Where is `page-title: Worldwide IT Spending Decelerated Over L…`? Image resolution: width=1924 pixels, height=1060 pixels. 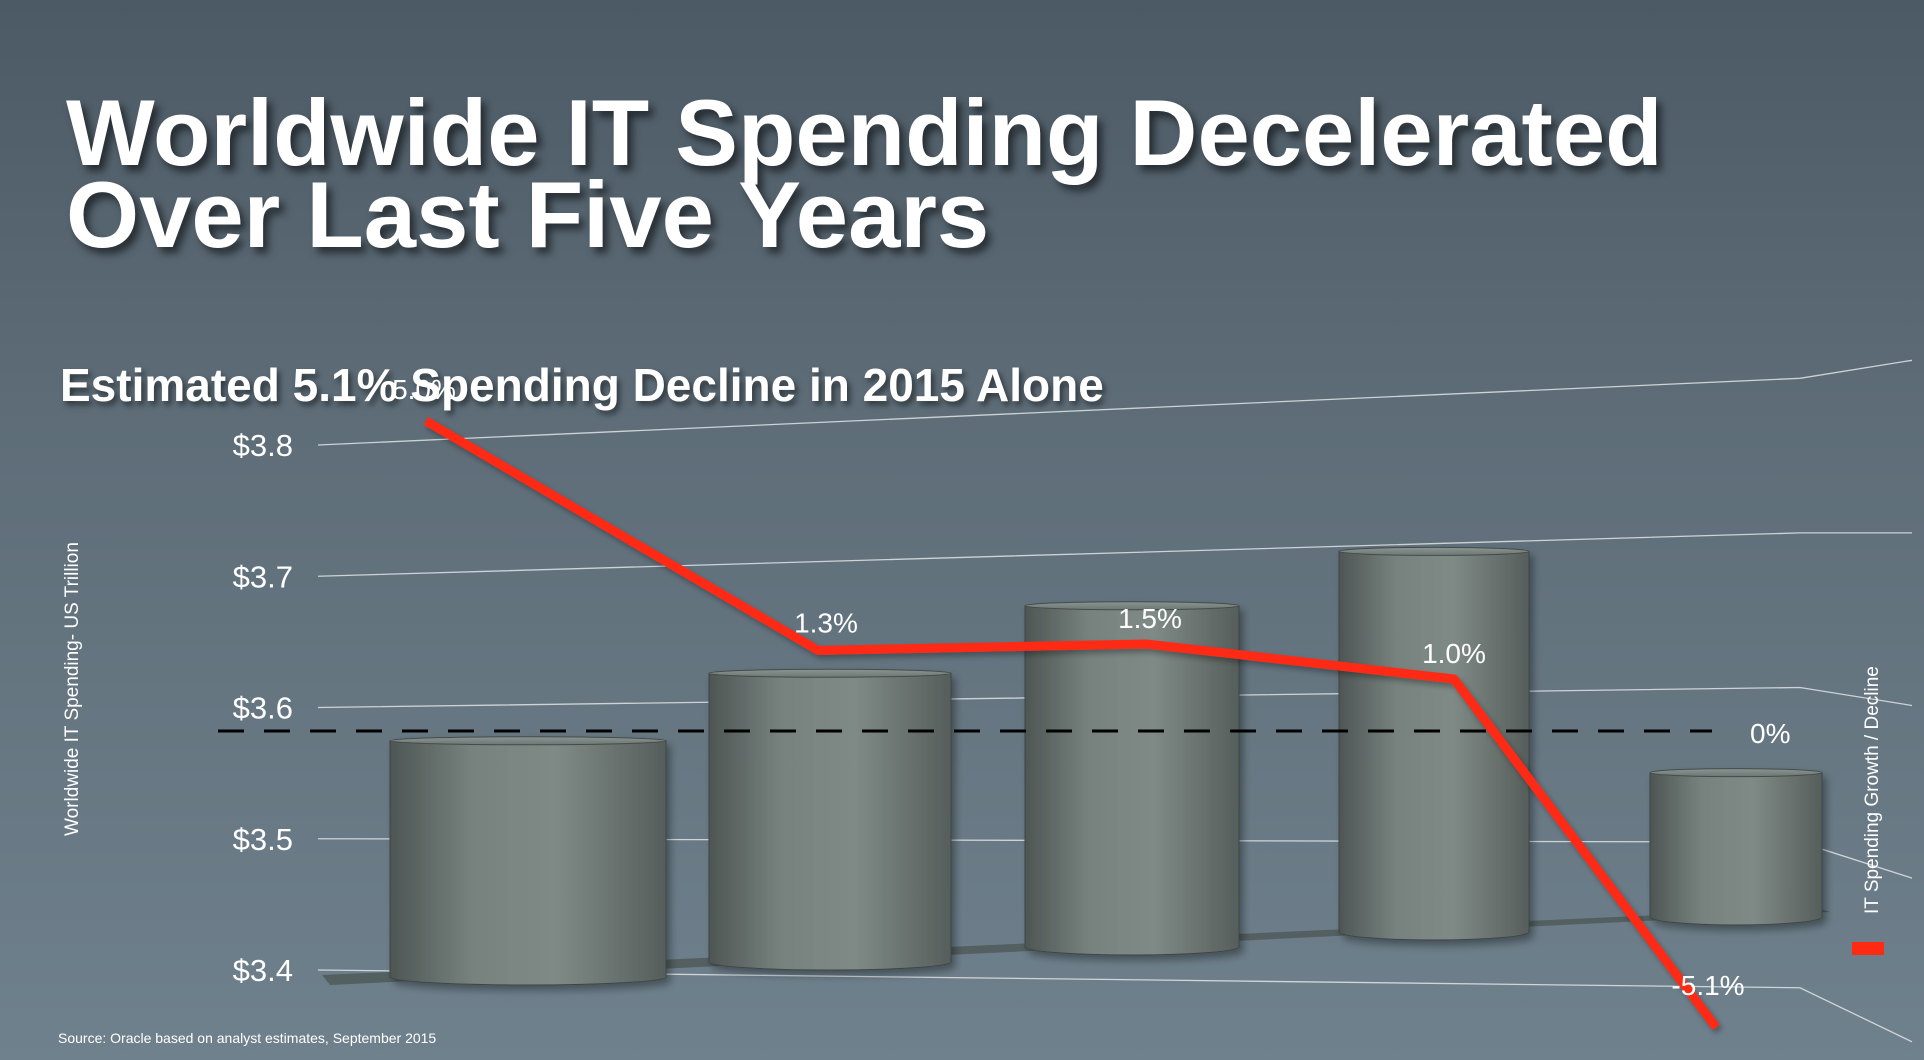
page-title: Worldwide IT Spending Decelerated Over L… is located at coordinates (864, 173).